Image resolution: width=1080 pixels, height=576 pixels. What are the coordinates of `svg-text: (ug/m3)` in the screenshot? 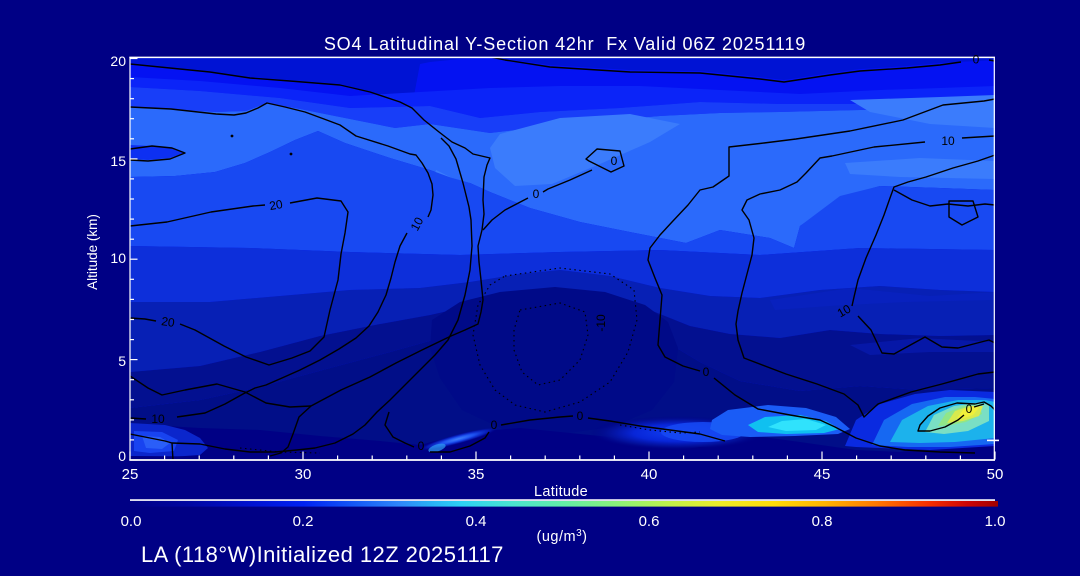 It's located at (562, 536).